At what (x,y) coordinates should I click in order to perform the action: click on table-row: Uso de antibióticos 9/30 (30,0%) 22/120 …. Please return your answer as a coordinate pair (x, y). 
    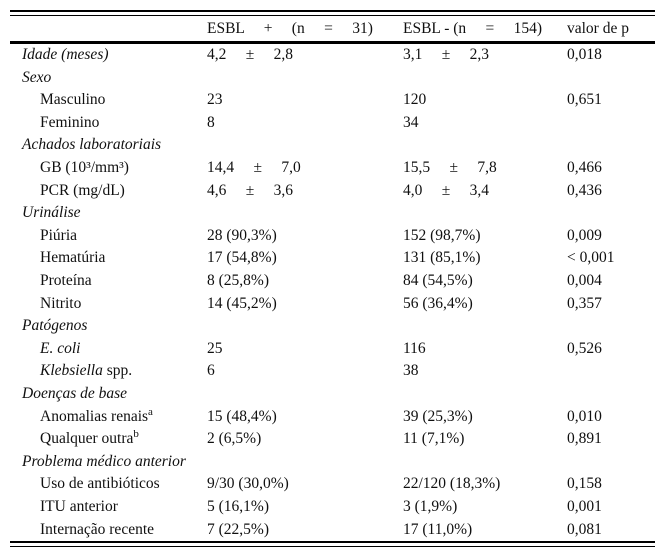
    Looking at the image, I should click on (332, 484).